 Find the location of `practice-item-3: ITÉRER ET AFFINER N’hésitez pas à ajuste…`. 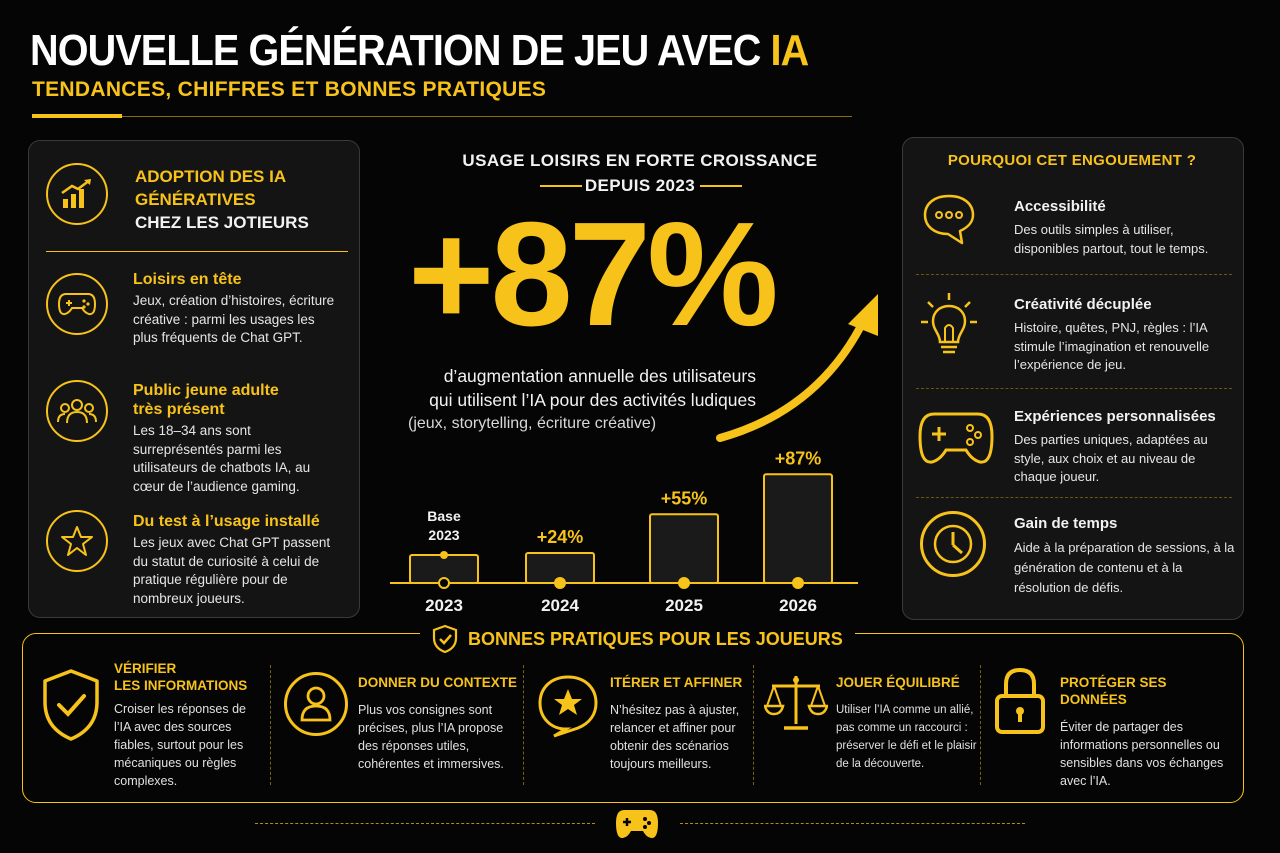

practice-item-3: ITÉRER ET AFFINER N’hésitez pas à ajuste… is located at coordinates (685, 739).